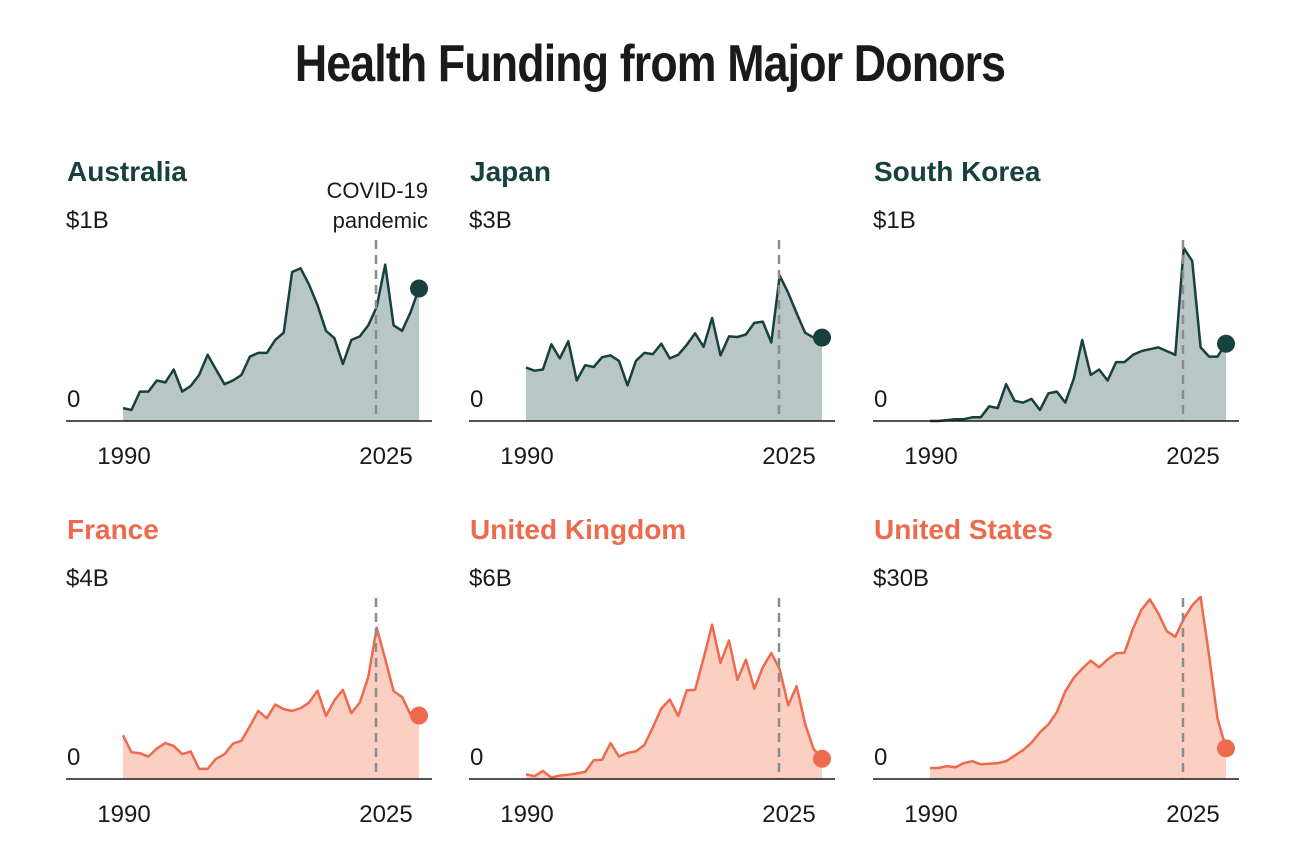 The image size is (1300, 867). I want to click on y-max-label: $4B, so click(87, 578).